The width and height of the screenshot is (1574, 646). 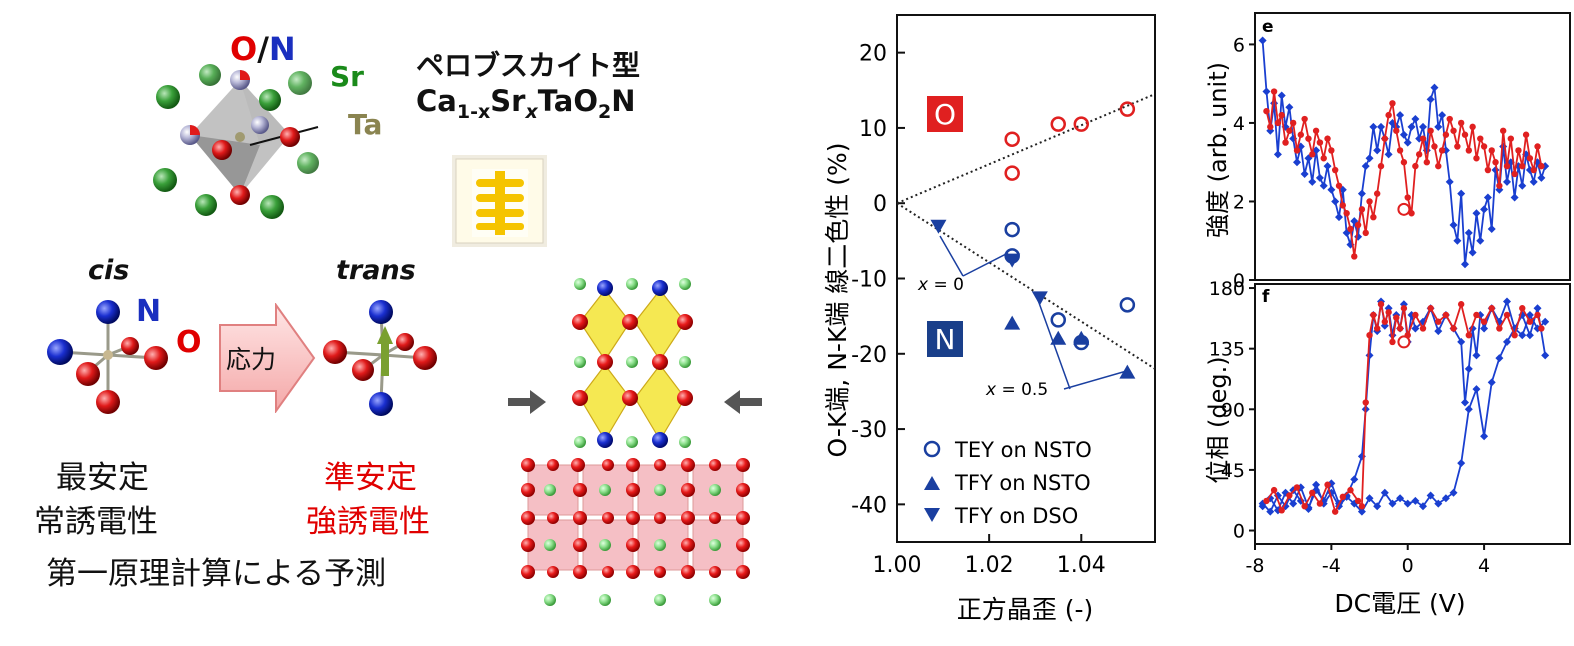 I want to click on annot-x0-val: = 0, so click(x=946, y=285).